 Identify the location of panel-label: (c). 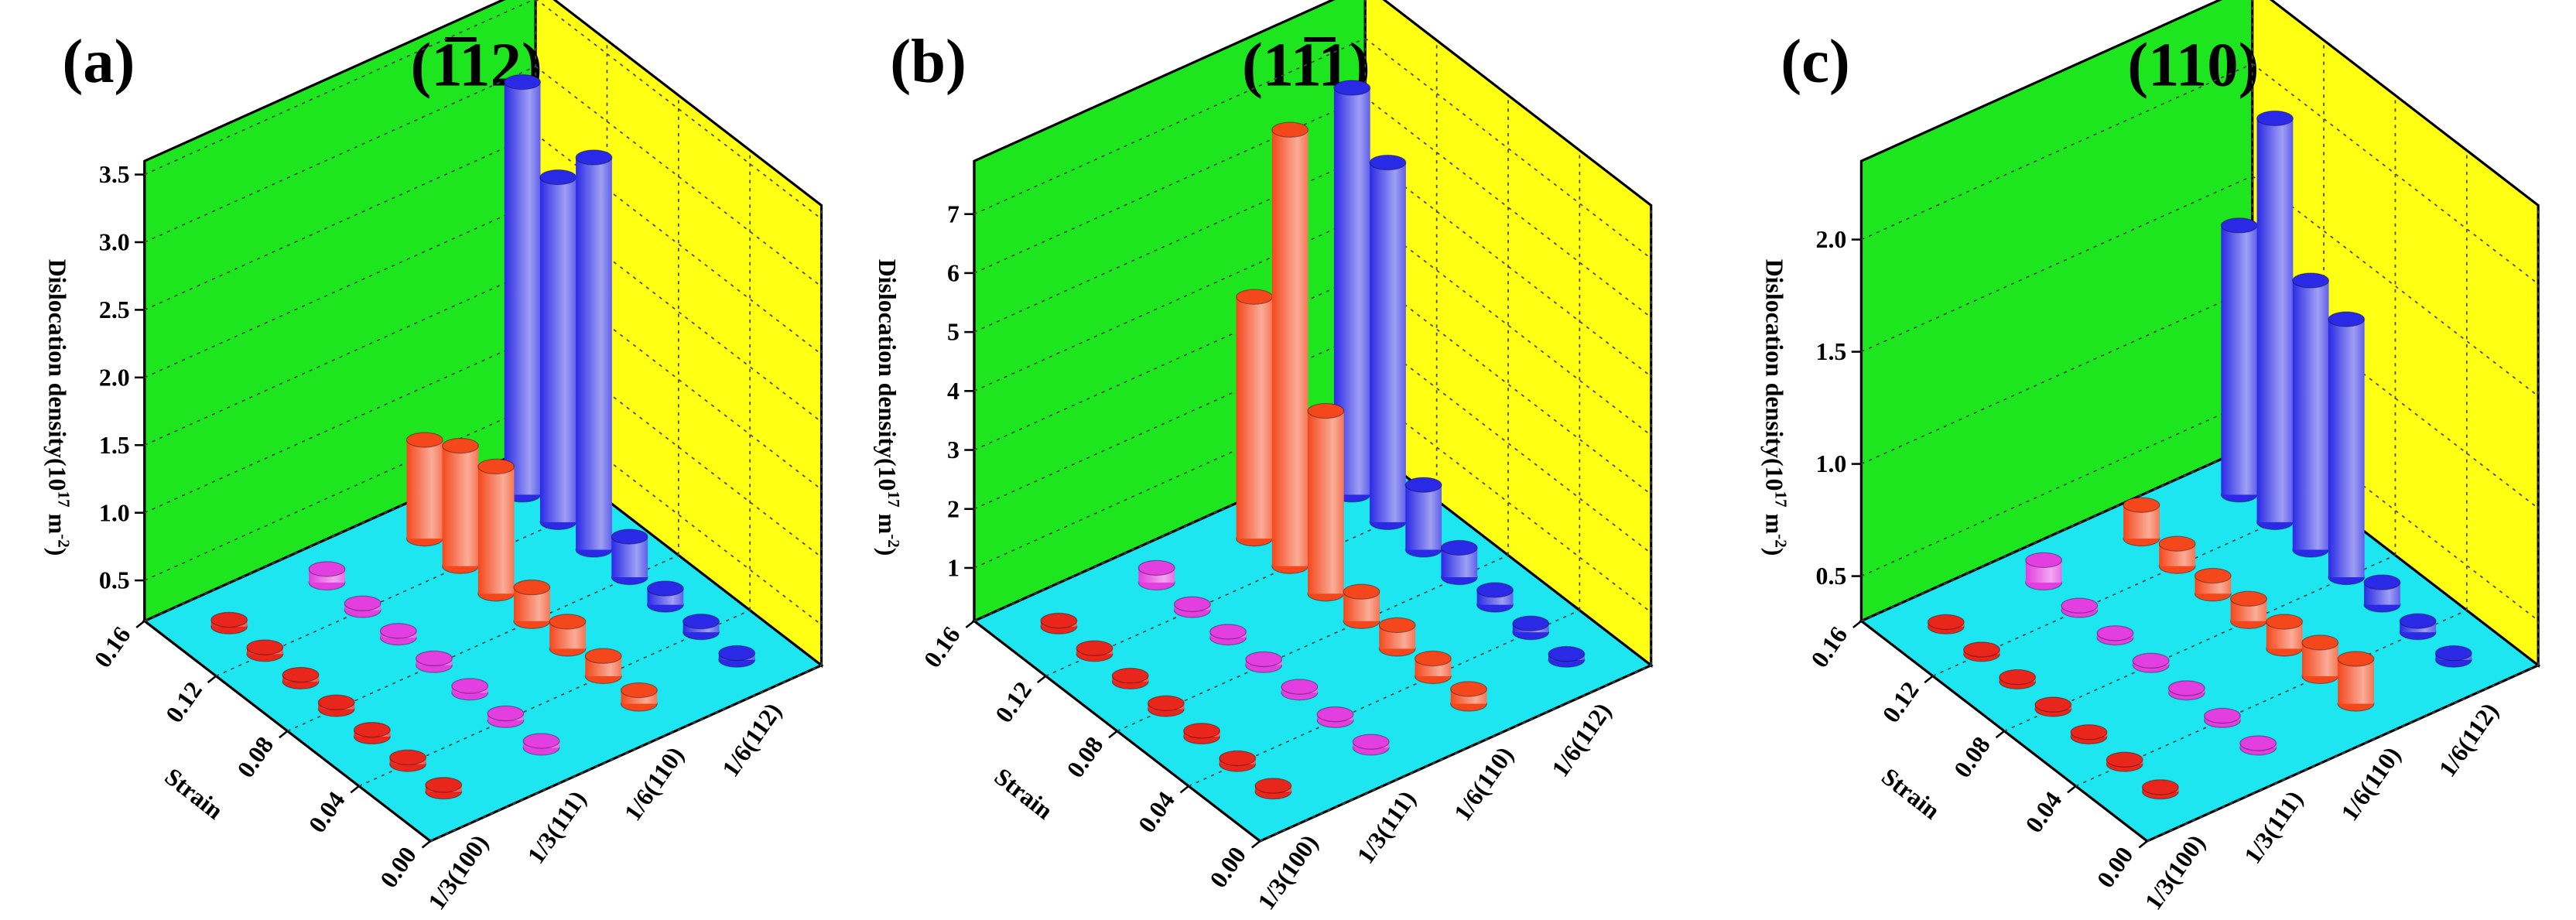
(1815, 62).